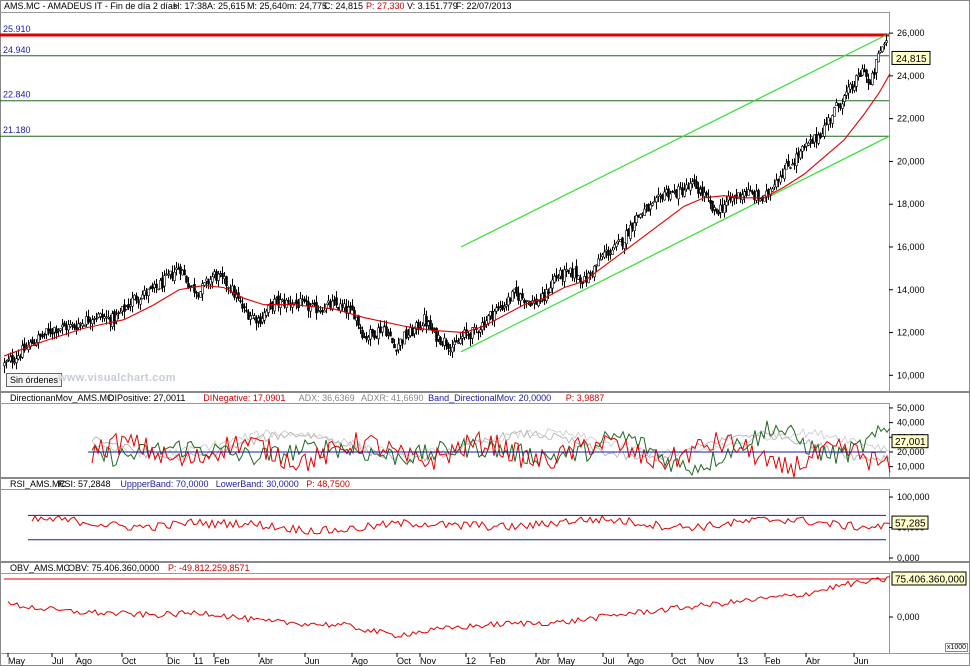 Image resolution: width=970 pixels, height=666 pixels. Describe the element at coordinates (343, 6) in the screenshot. I see `header-close: C: 24,815` at that location.